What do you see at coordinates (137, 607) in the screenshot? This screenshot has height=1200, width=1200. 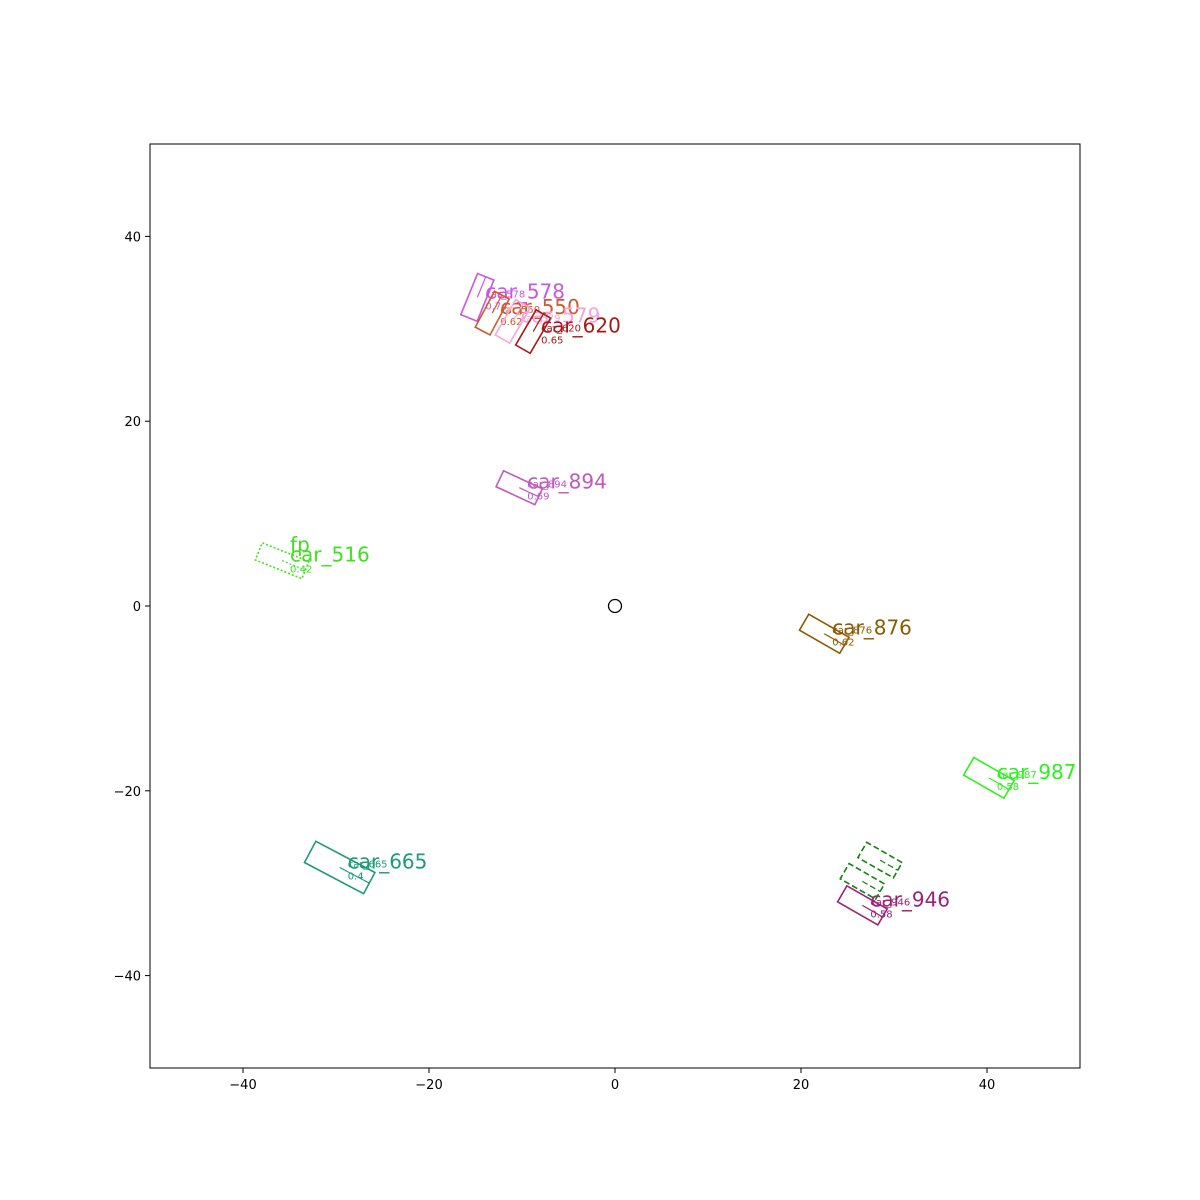 I see `y-tick-label: 0` at bounding box center [137, 607].